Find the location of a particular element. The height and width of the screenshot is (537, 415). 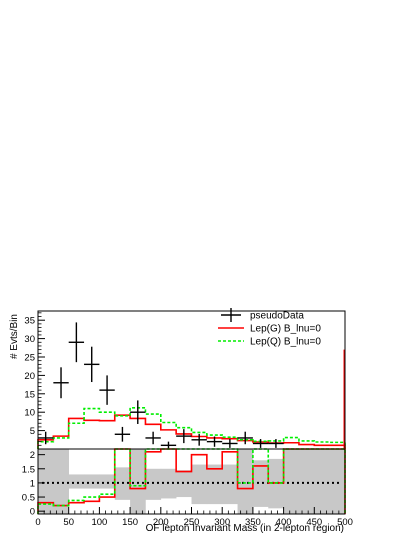

x-tick-label: 100 is located at coordinates (99, 522).